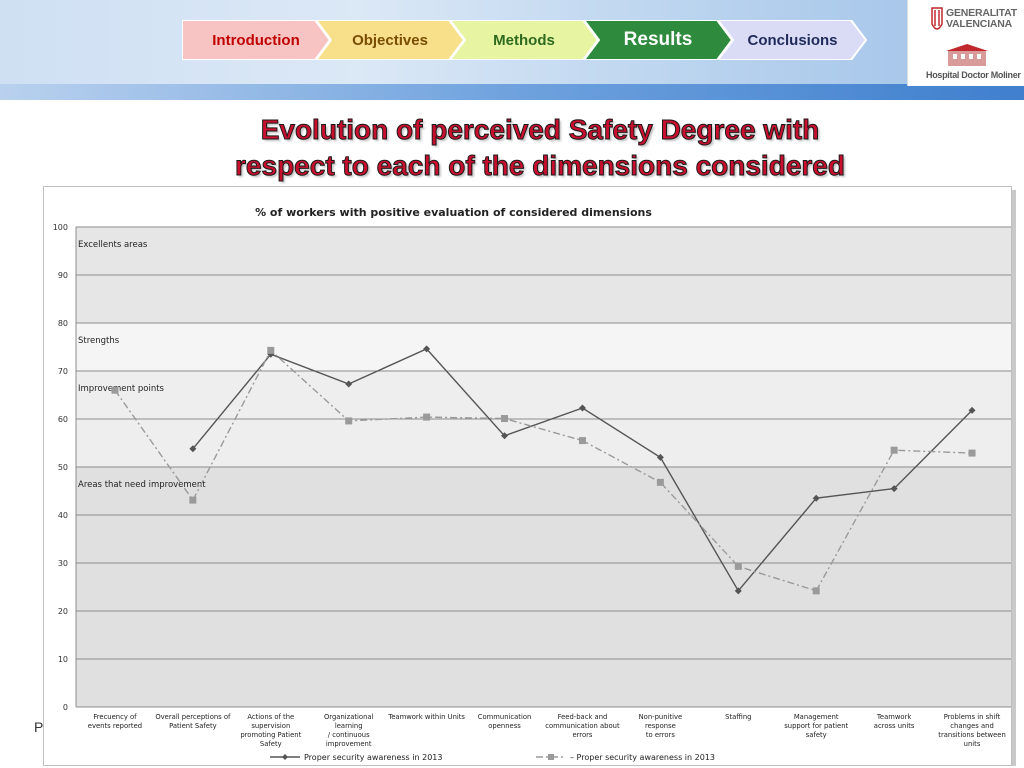 This screenshot has width=1024, height=768. I want to click on hospital-name: Hospital Doctor Moliner, so click(973, 75).